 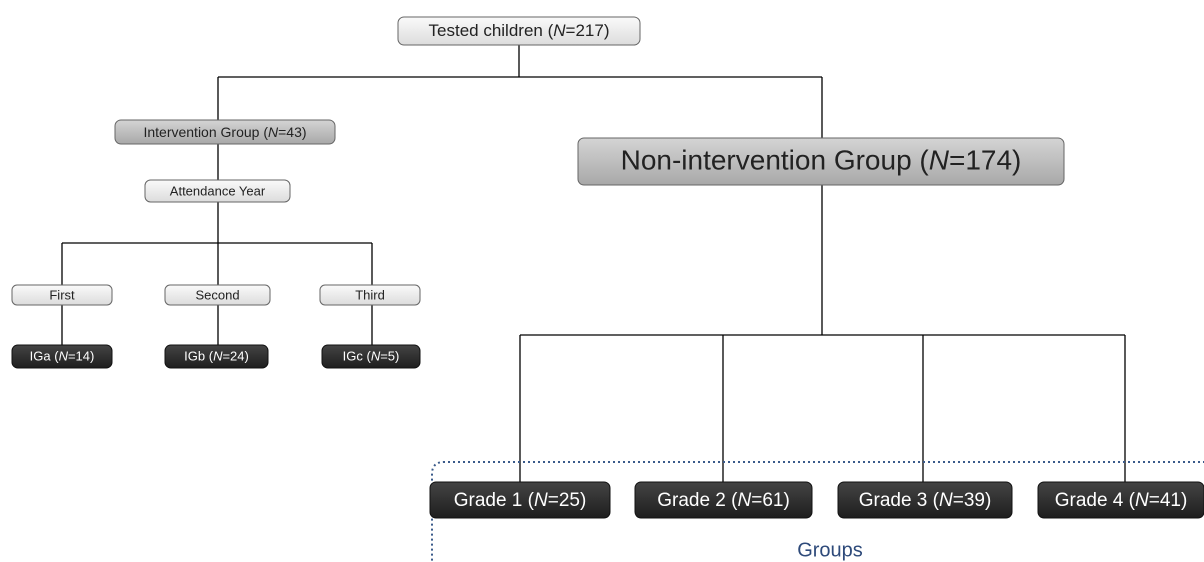 I want to click on node-label: Attendance Year, so click(x=218, y=190).